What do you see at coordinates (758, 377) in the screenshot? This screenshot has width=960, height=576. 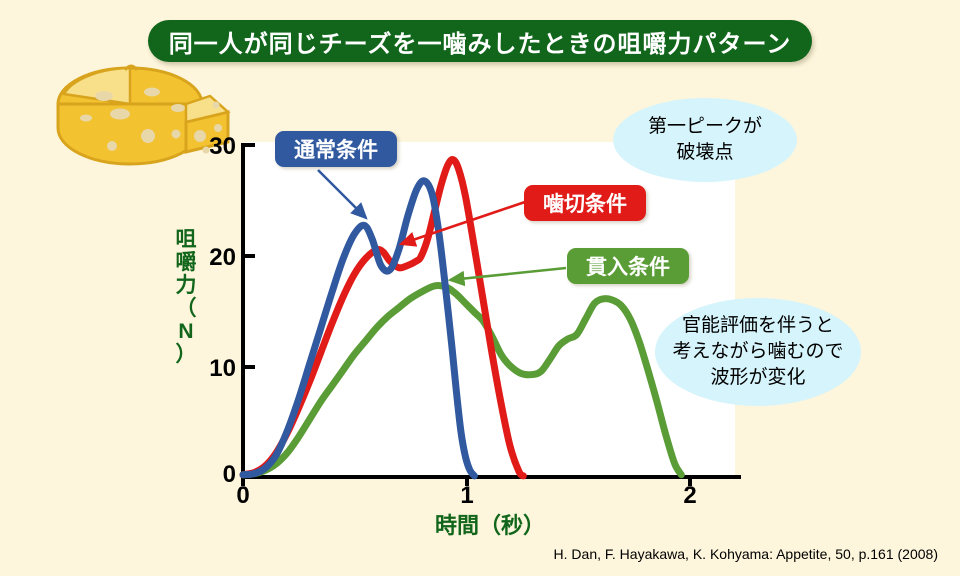 I see `callout-sensory-line-2: 波形が変化` at bounding box center [758, 377].